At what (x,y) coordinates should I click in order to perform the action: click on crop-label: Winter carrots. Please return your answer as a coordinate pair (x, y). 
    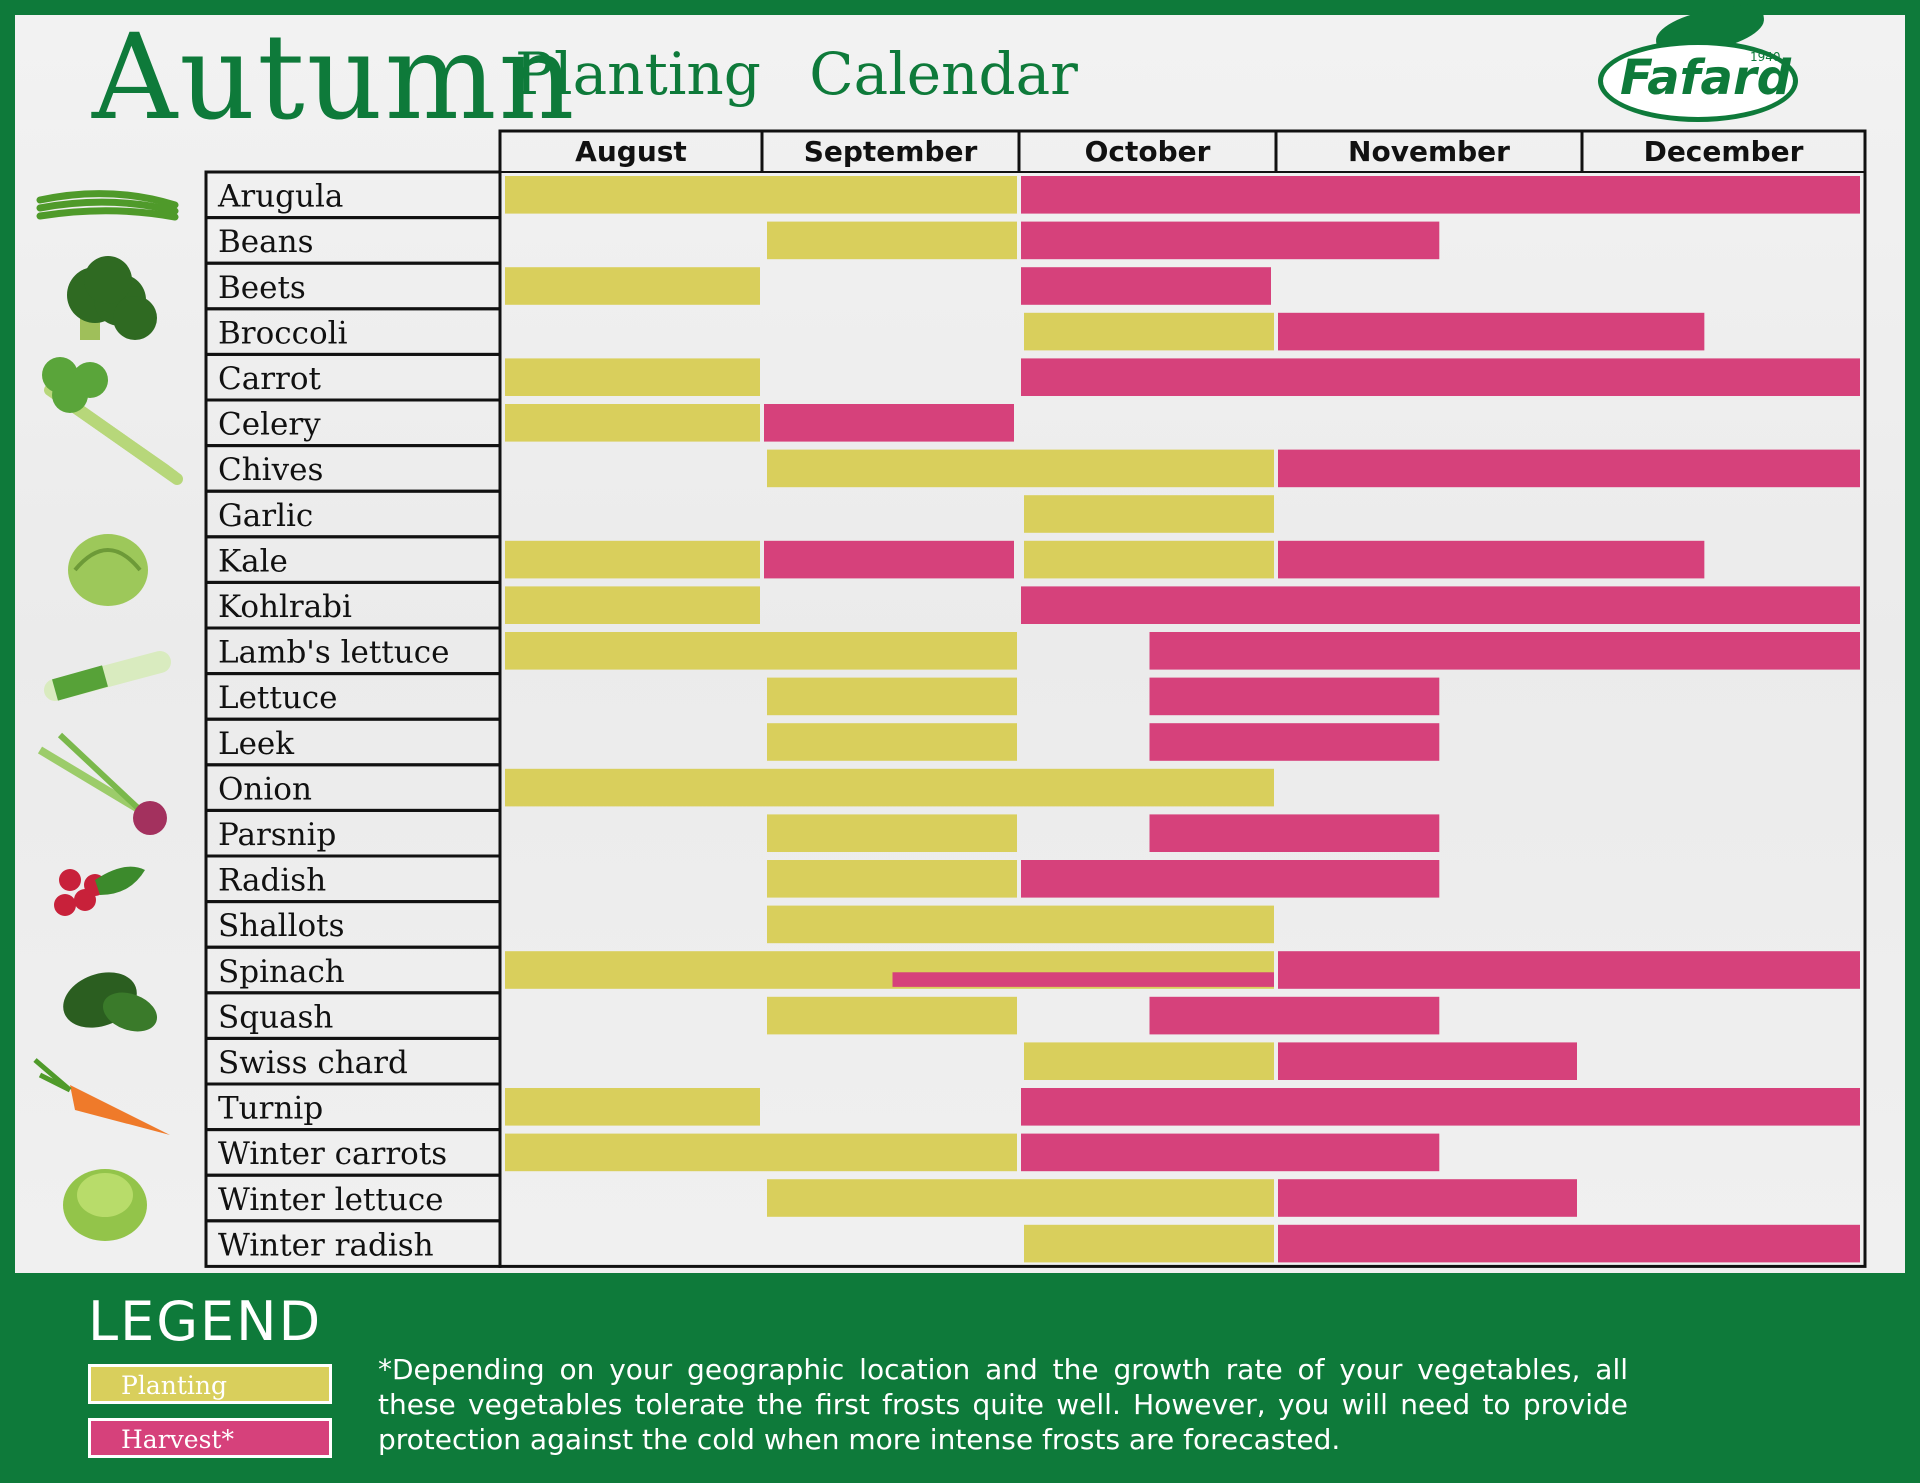
    Looking at the image, I should click on (332, 1154).